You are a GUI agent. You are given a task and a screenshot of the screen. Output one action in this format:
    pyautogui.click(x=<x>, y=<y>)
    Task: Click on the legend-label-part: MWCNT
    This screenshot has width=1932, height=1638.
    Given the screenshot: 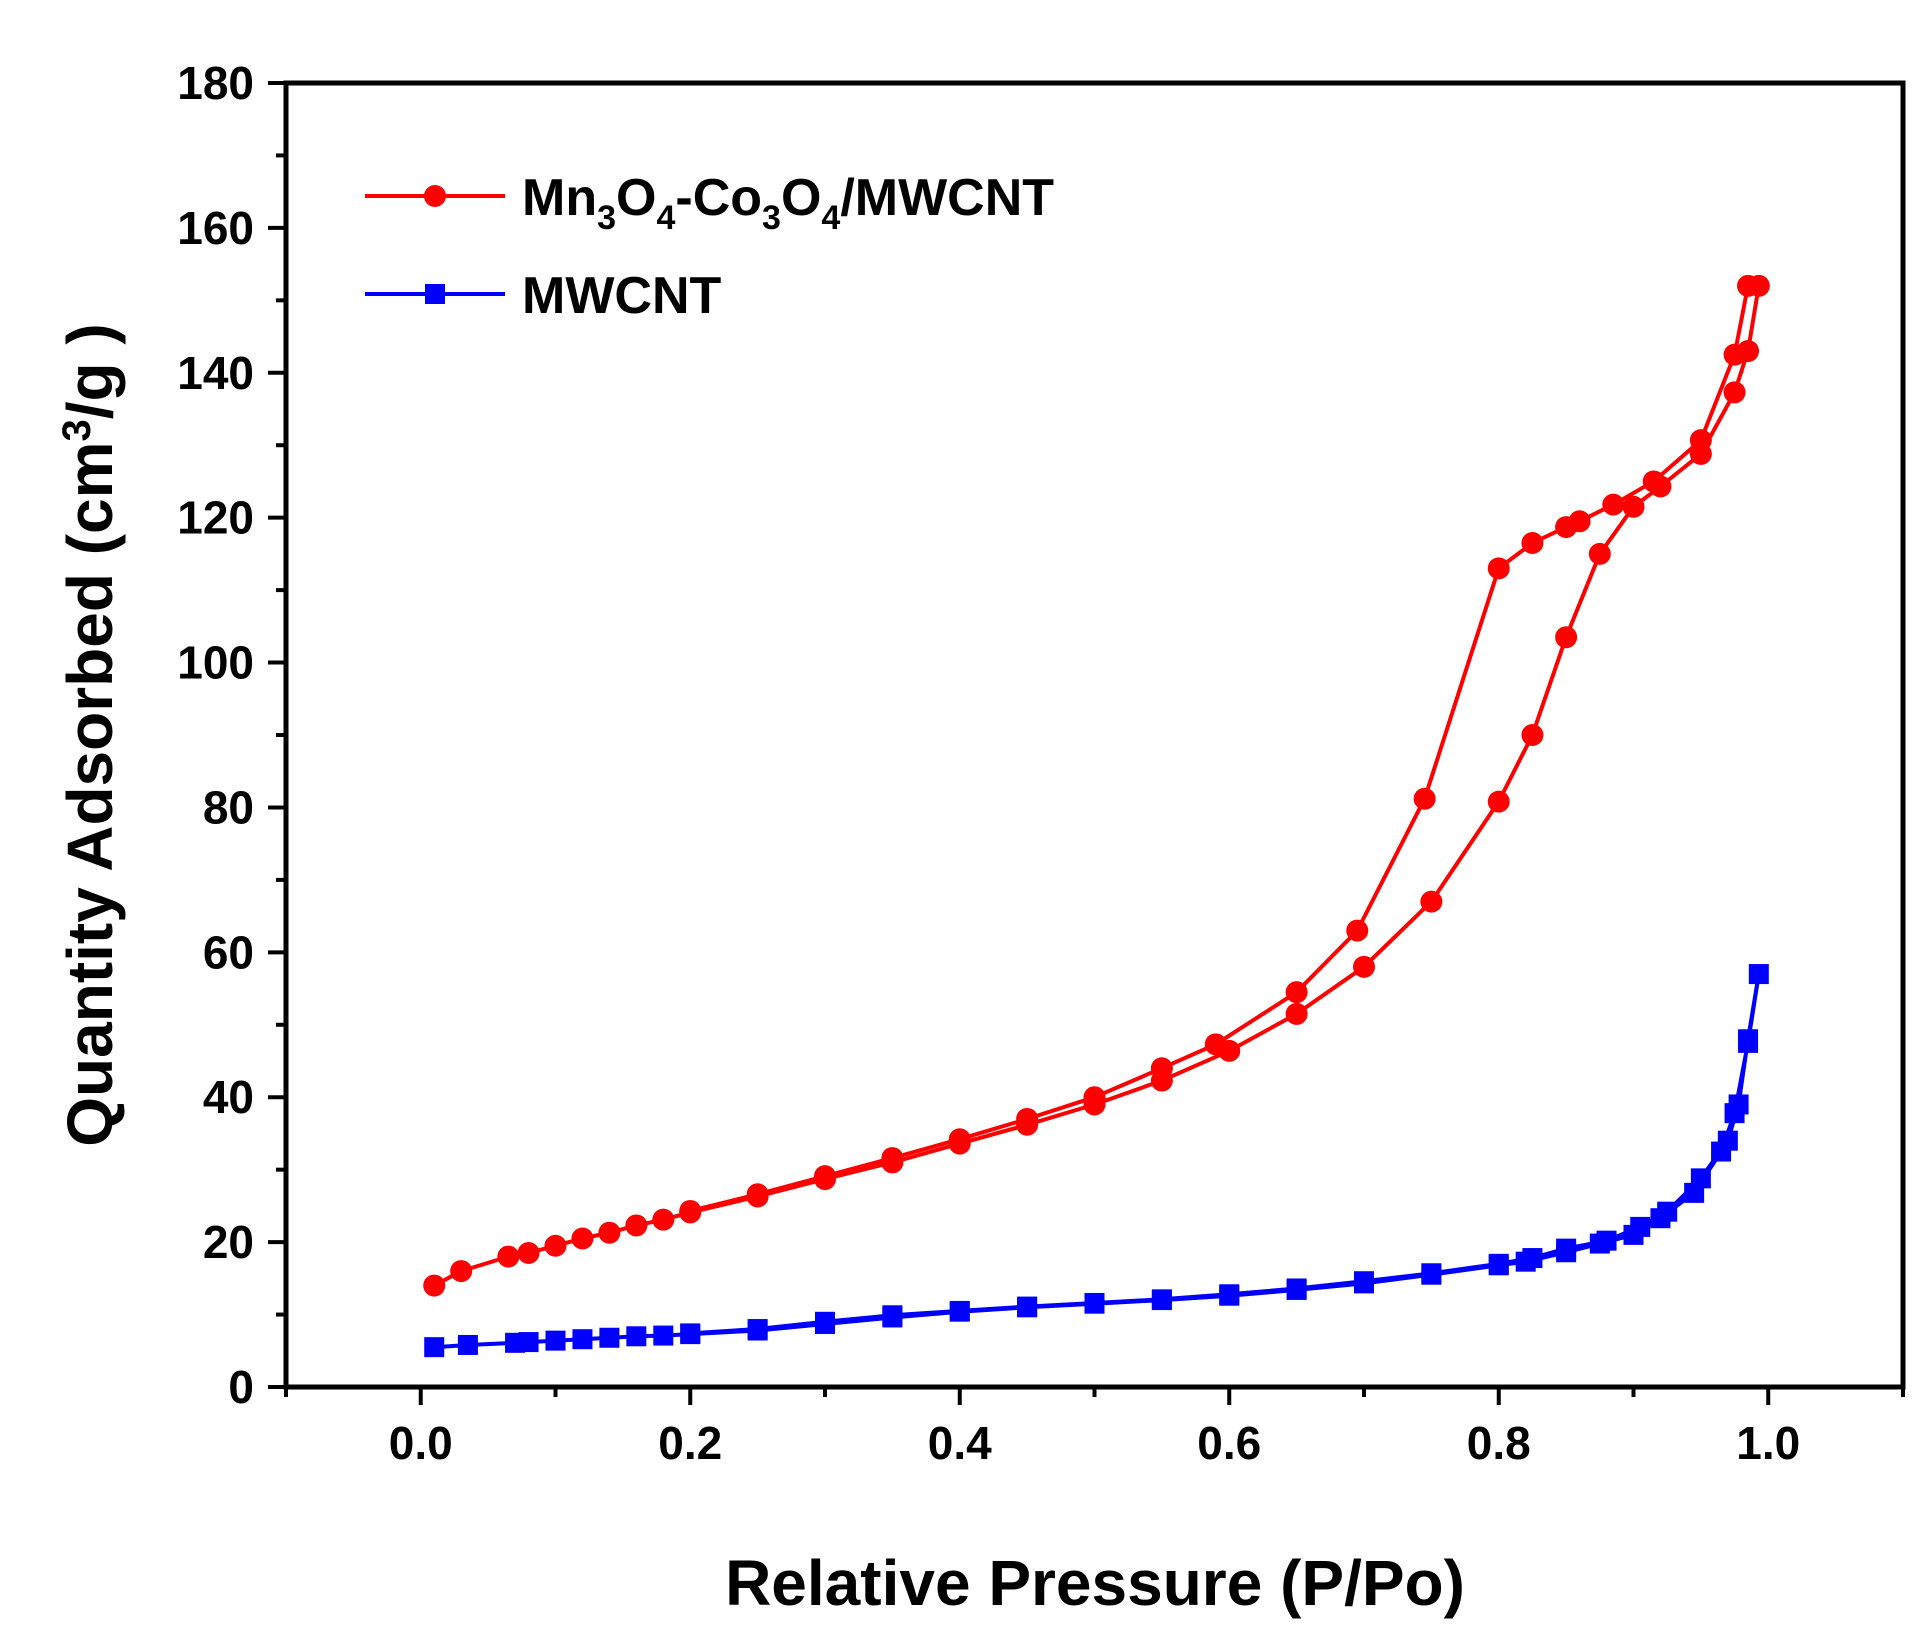 What is the action you would take?
    pyautogui.click(x=622, y=296)
    